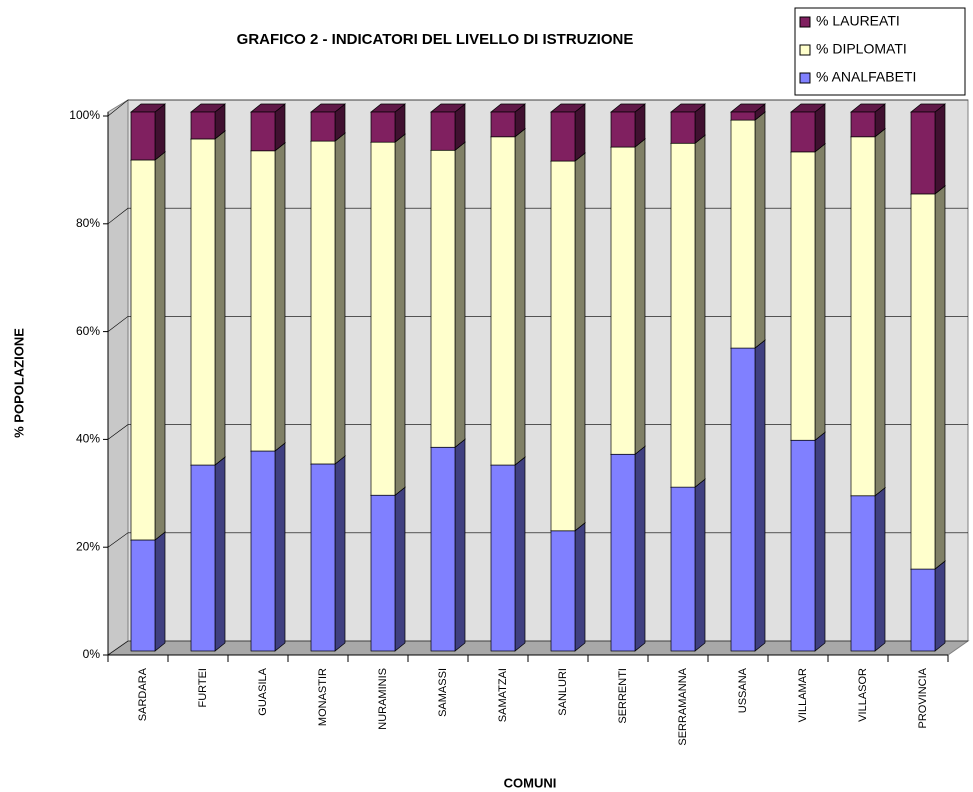  I want to click on legend-label: % ANALFABETI, so click(866, 77).